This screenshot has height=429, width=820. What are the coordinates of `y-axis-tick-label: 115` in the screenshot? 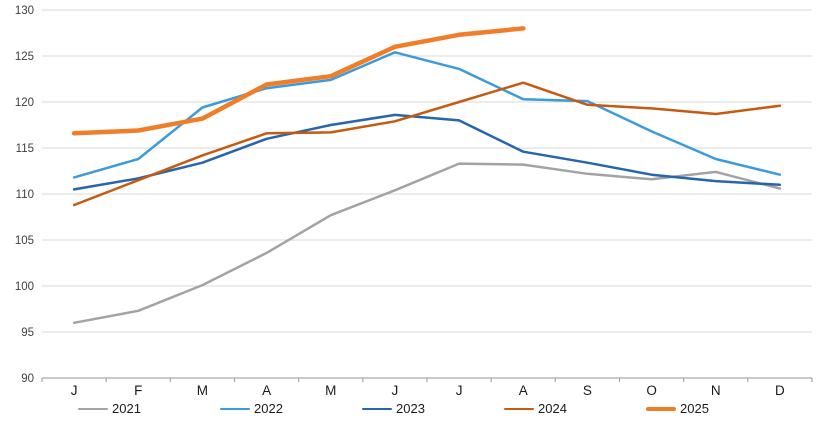 It's located at (25, 149).